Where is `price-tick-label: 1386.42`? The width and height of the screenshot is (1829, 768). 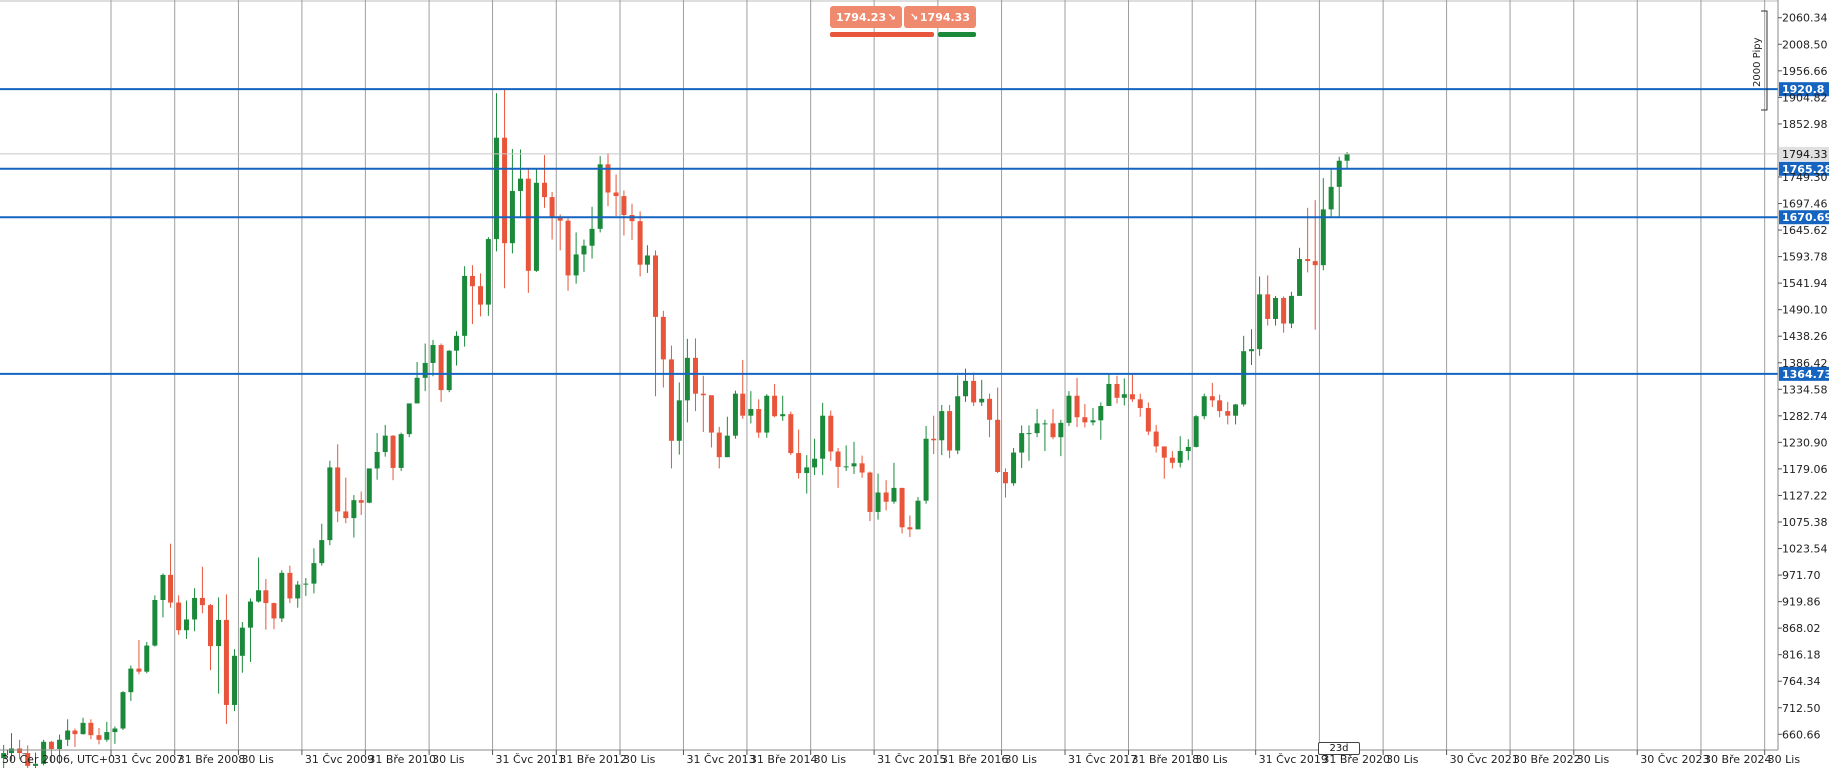 price-tick-label: 1386.42 is located at coordinates (1805, 363).